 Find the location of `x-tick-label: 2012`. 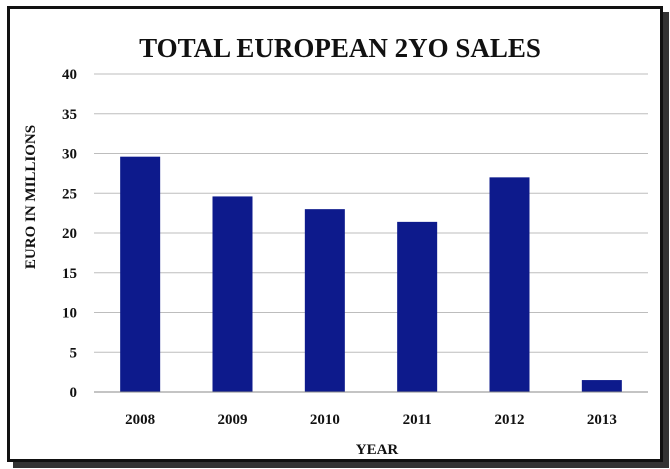

x-tick-label: 2012 is located at coordinates (510, 420).